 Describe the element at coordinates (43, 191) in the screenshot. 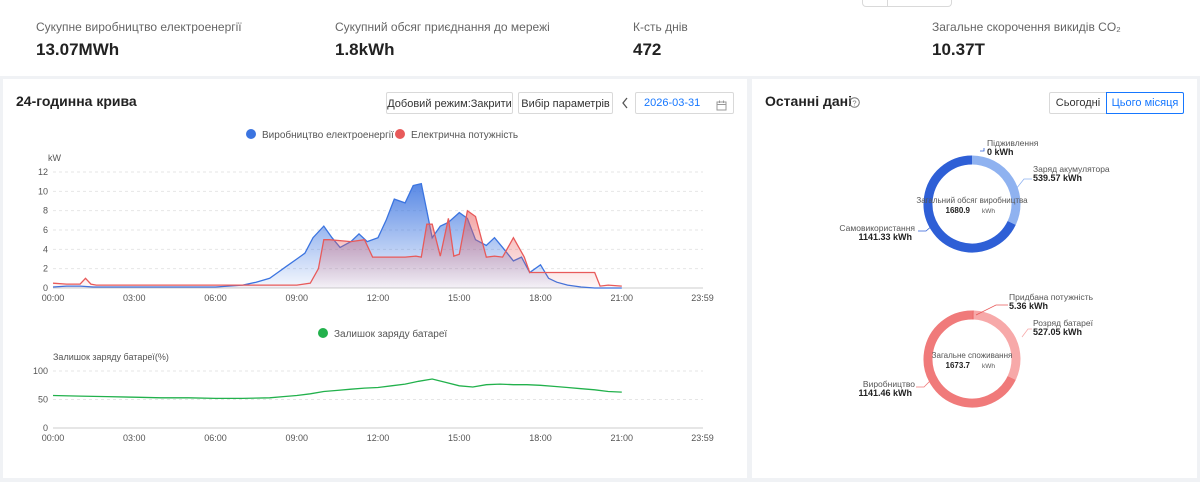

I see `y-tick-label: 10` at that location.